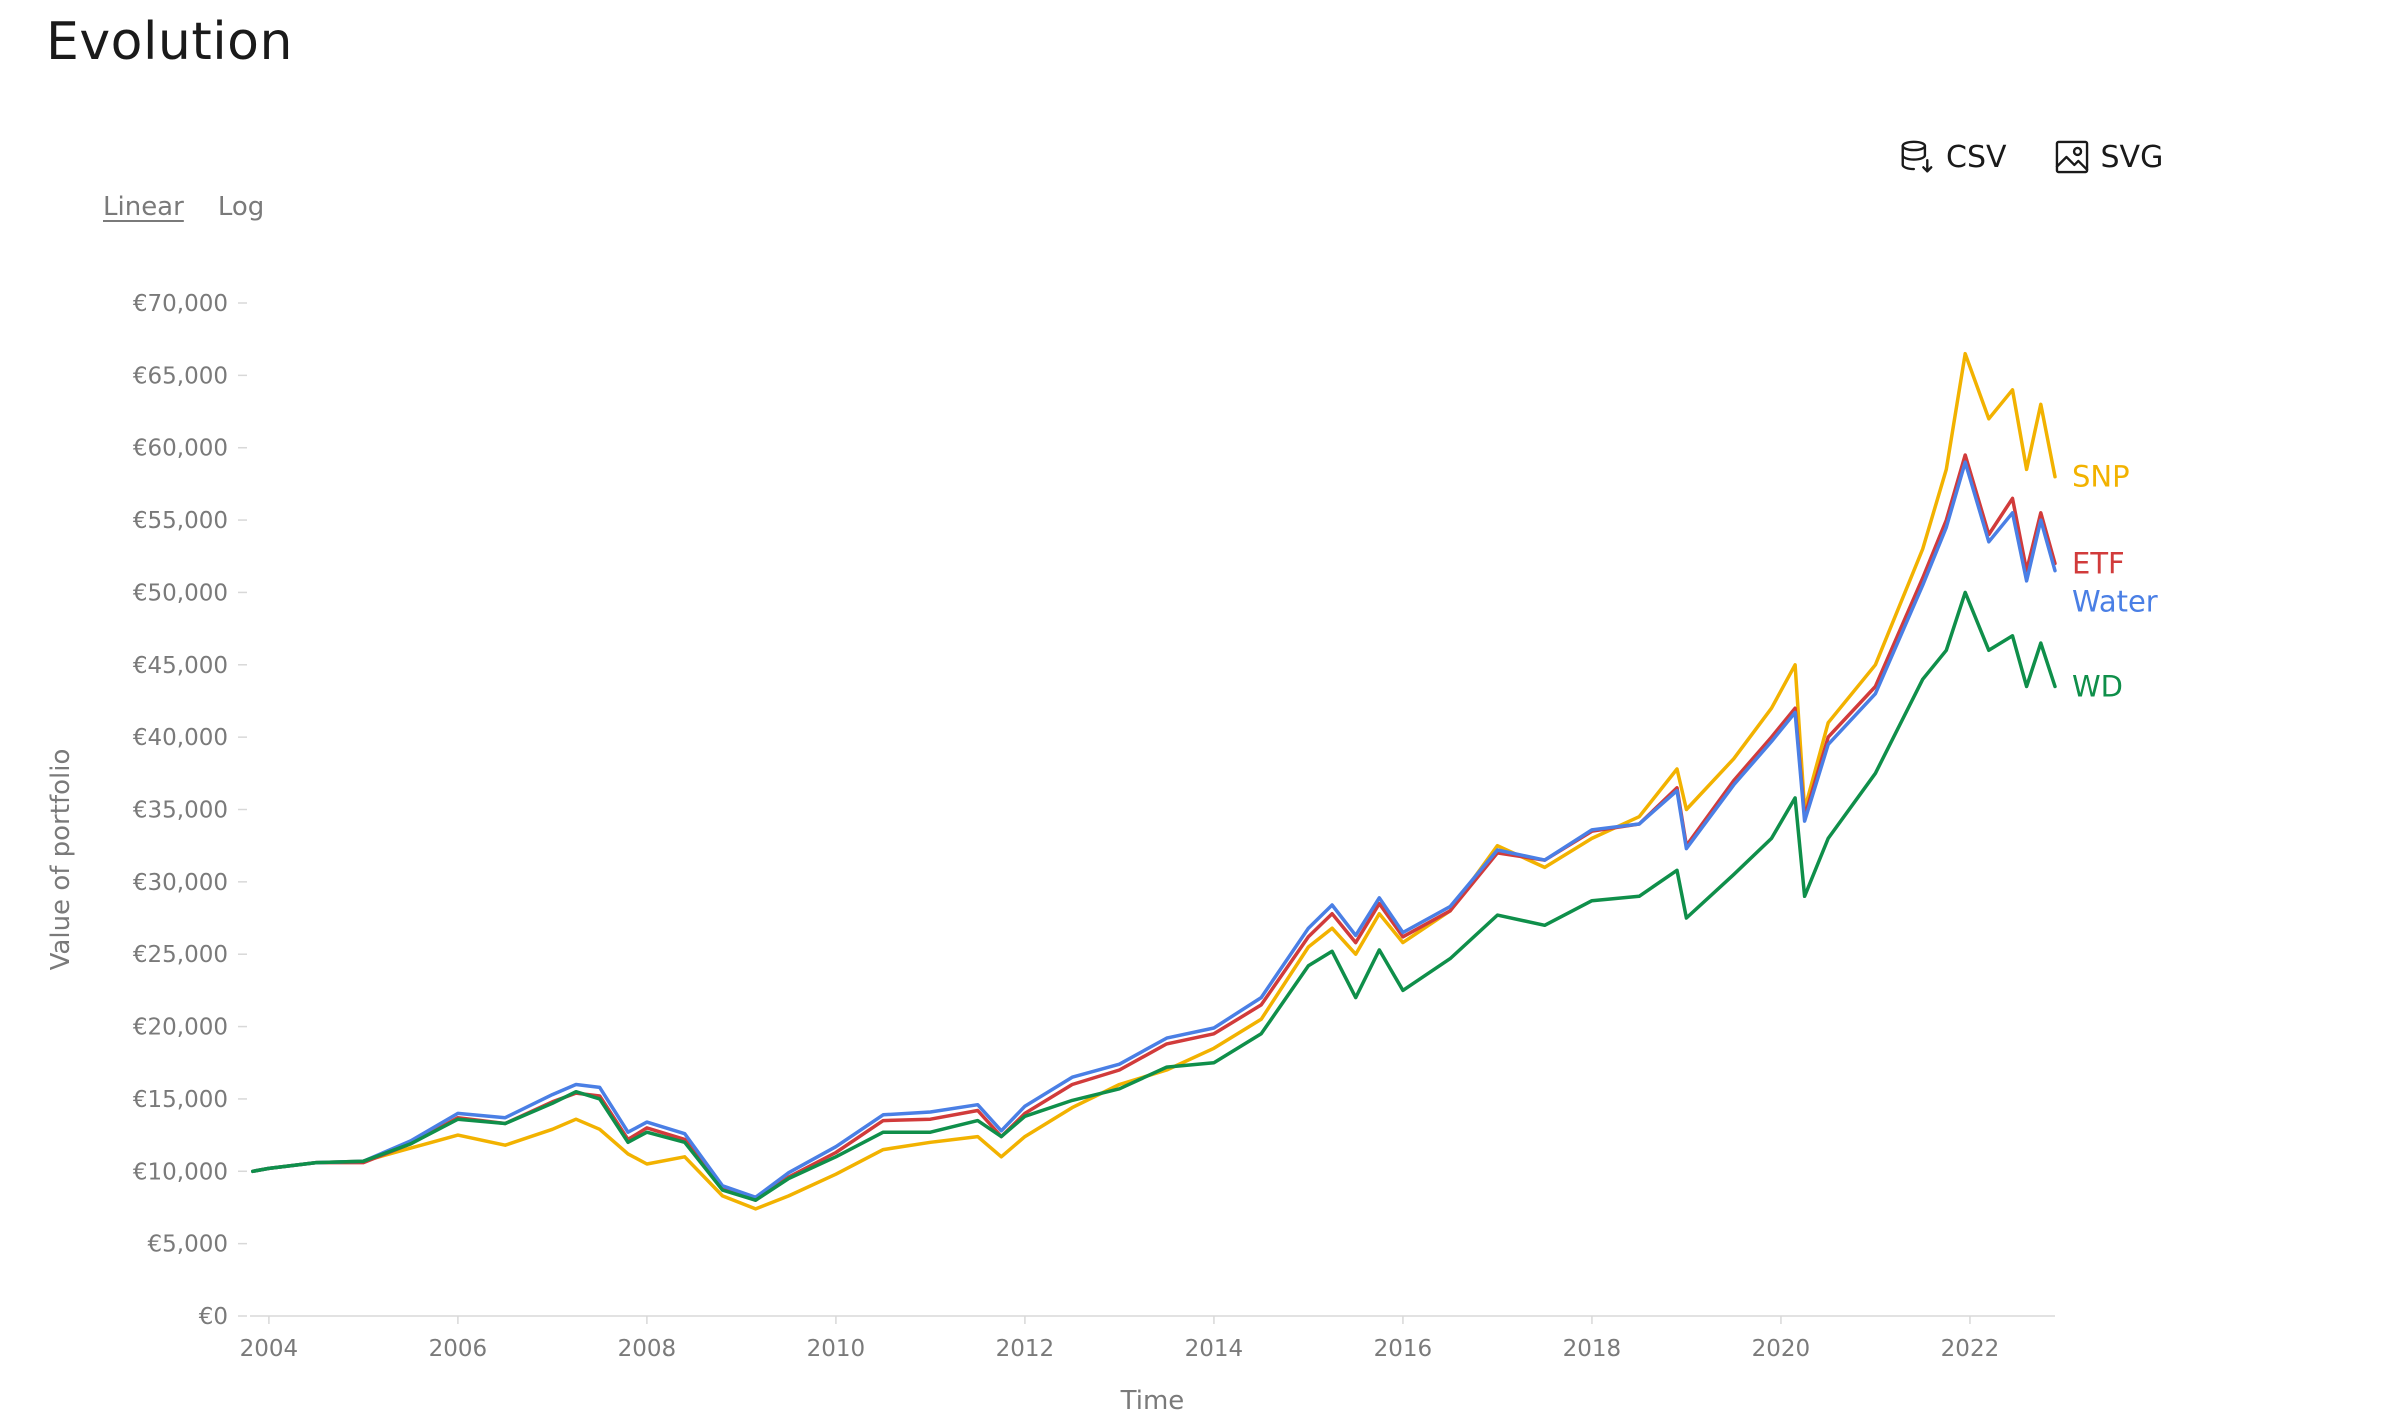 The height and width of the screenshot is (1422, 2403). I want to click on export-svg-button: SVG, so click(2108, 157).